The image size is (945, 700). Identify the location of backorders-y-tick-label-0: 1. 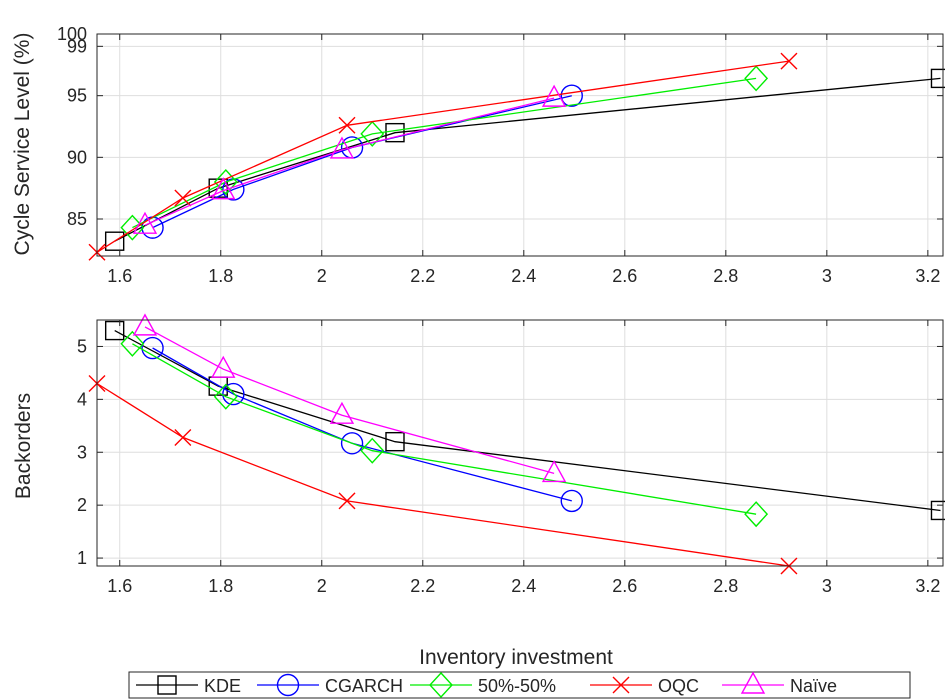
(82, 558).